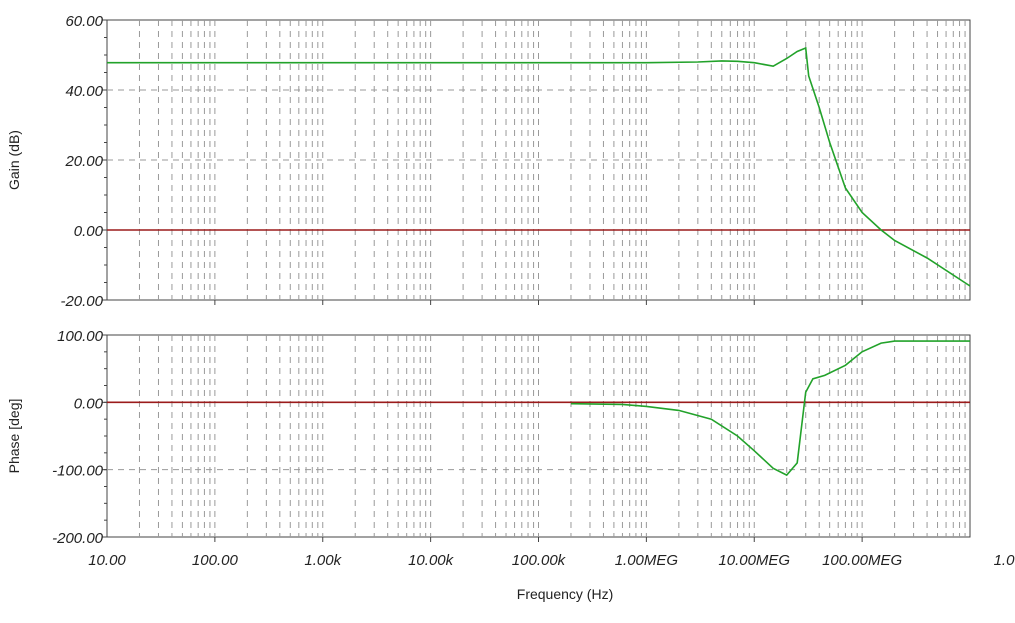 The image size is (1015, 623). Describe the element at coordinates (78, 538) in the screenshot. I see `phase-y-tick-label: -200.00` at that location.